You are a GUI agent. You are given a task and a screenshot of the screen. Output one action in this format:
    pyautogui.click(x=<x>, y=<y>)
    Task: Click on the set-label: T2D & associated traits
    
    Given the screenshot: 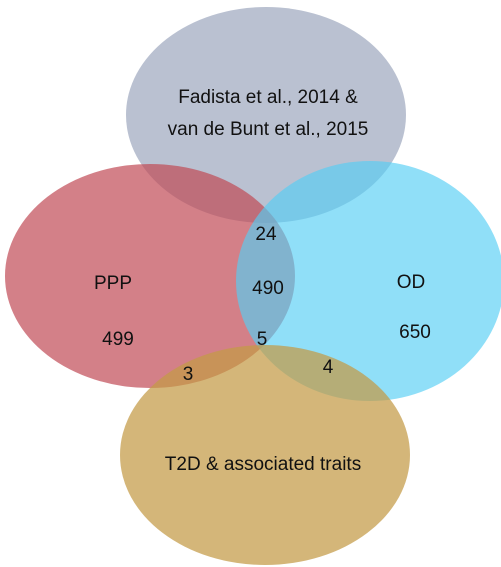 What is the action you would take?
    pyautogui.click(x=263, y=464)
    